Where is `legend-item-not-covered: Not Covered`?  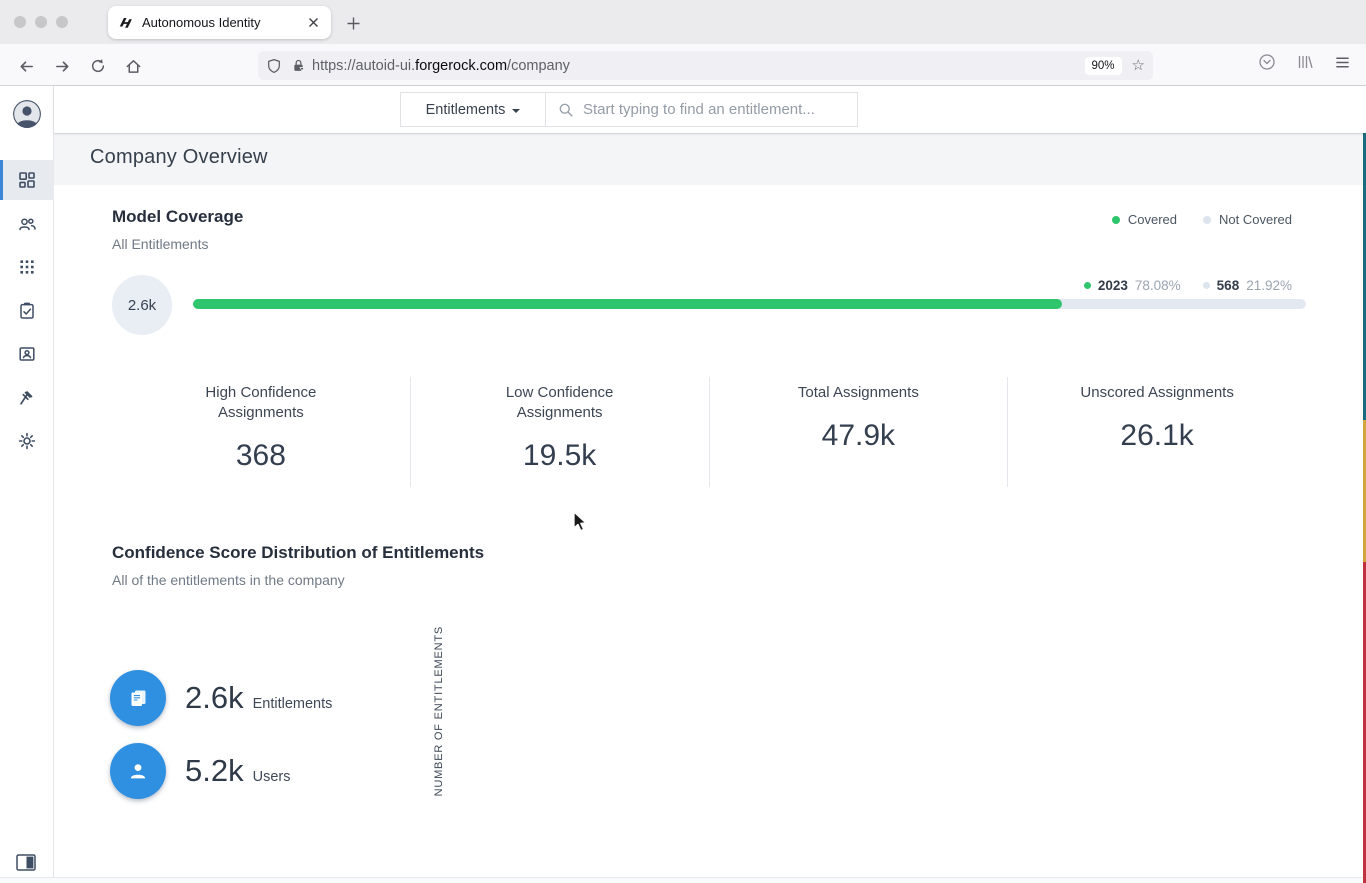
legend-item-not-covered: Not Covered is located at coordinates (1247, 219).